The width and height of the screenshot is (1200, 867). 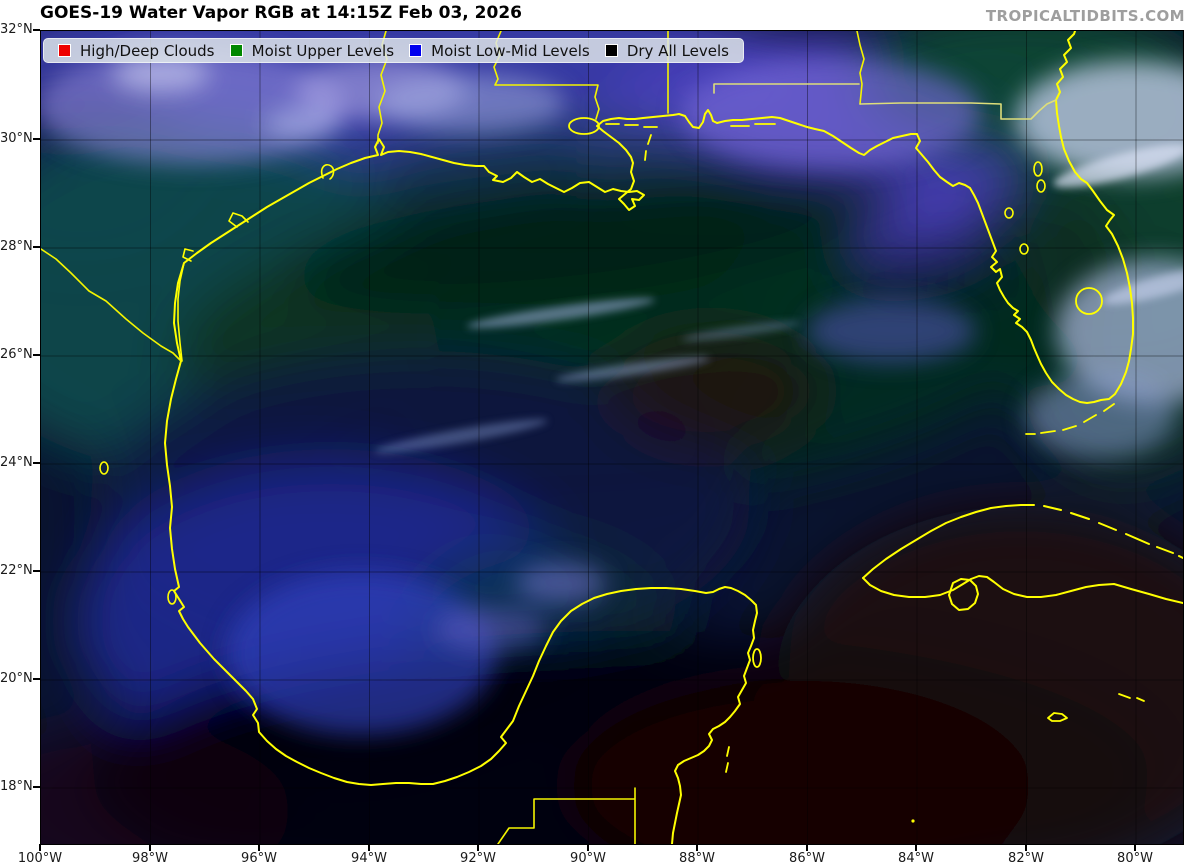 What do you see at coordinates (648, 147) in the screenshot?
I see `chandeleur-islands` at bounding box center [648, 147].